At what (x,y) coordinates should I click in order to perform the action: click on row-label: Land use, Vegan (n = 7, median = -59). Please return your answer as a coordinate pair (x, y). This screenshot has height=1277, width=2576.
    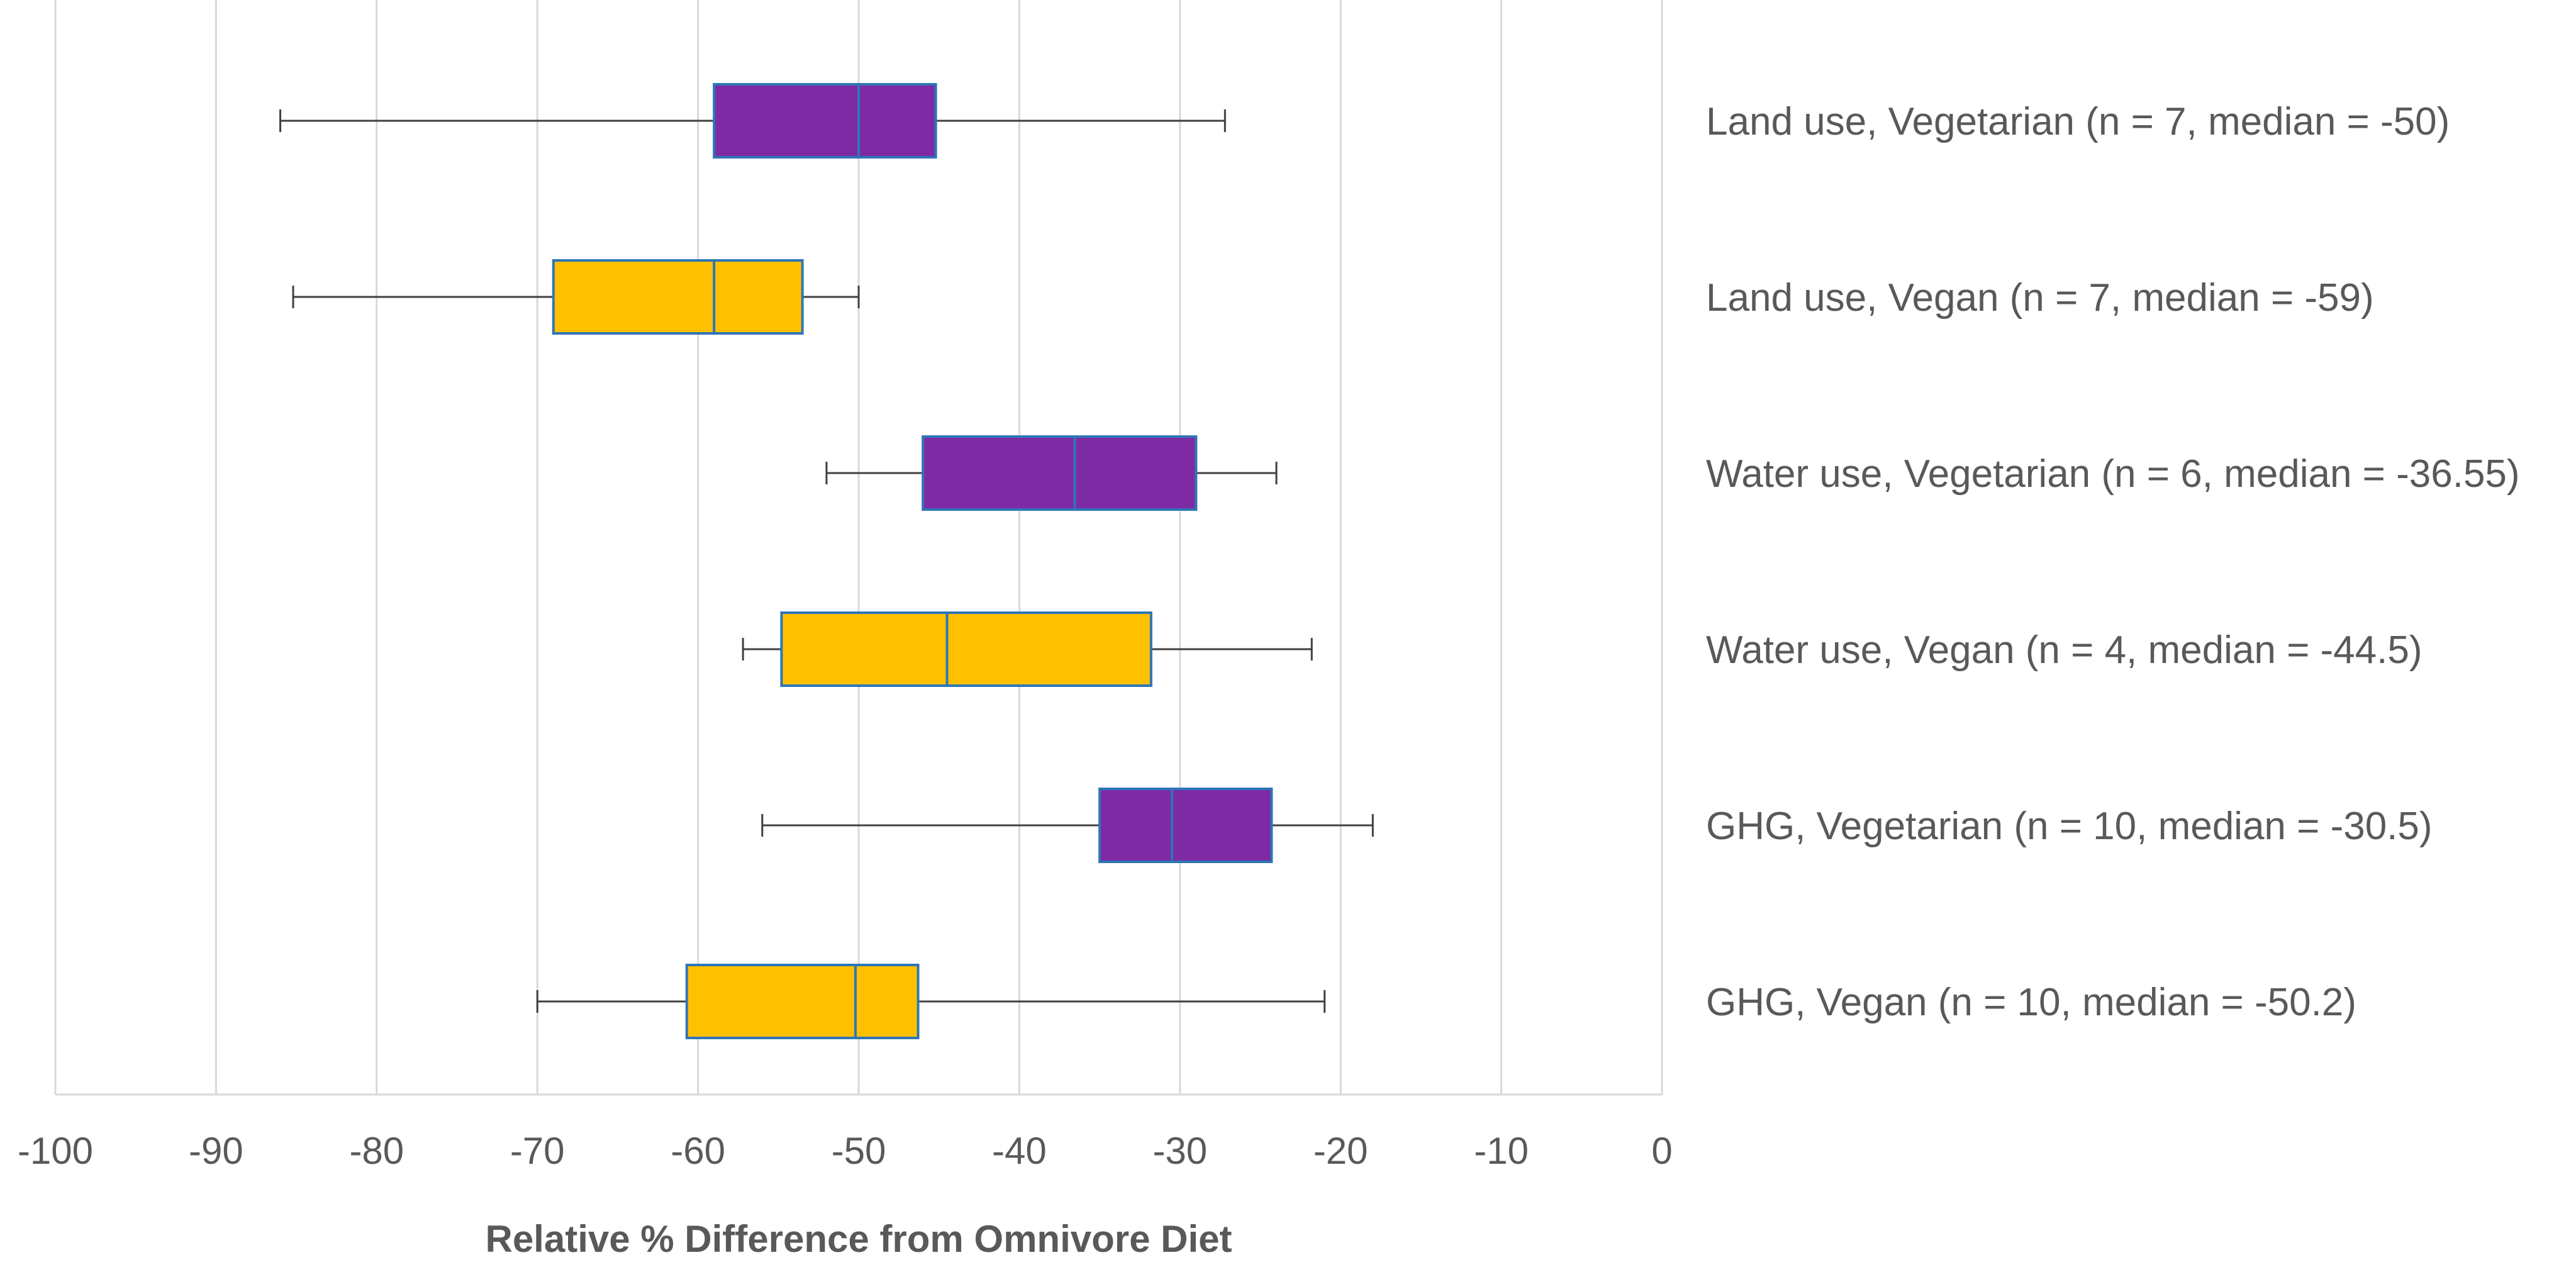
    Looking at the image, I should click on (2040, 298).